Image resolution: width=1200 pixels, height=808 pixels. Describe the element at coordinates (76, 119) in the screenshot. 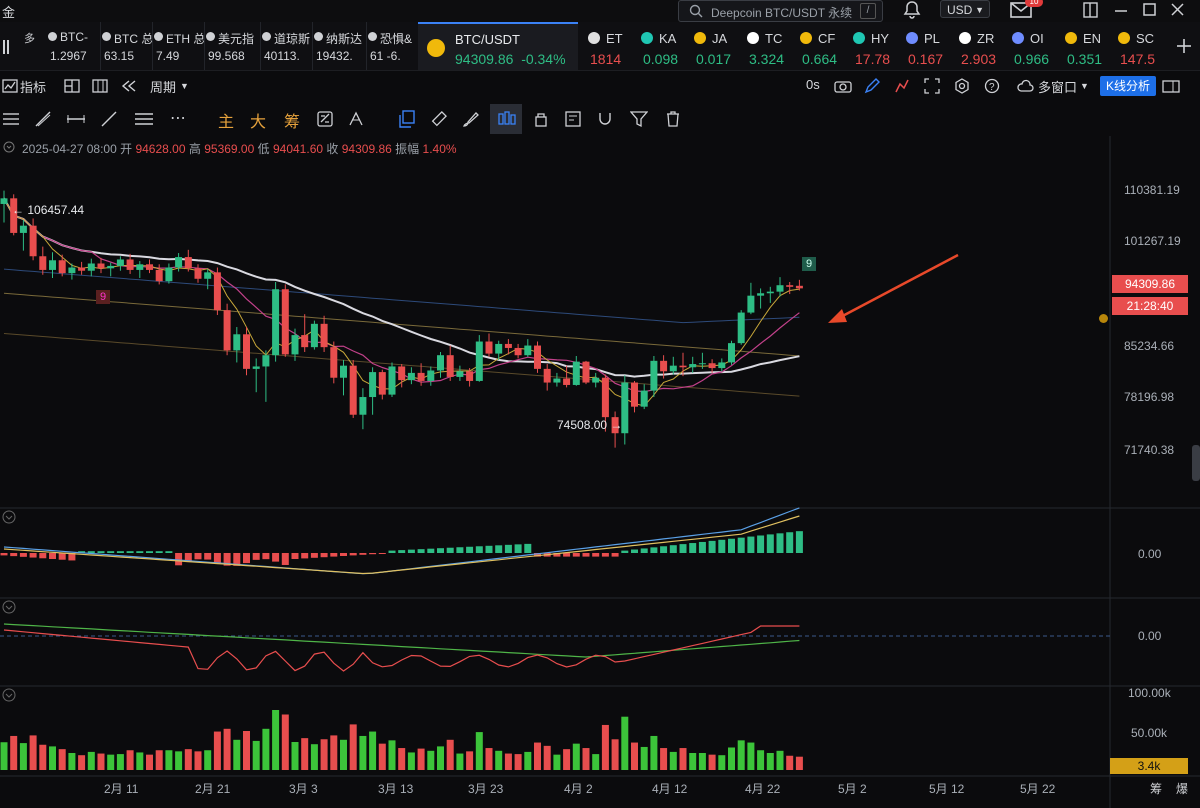

I see `horizontal-line-icon` at that location.